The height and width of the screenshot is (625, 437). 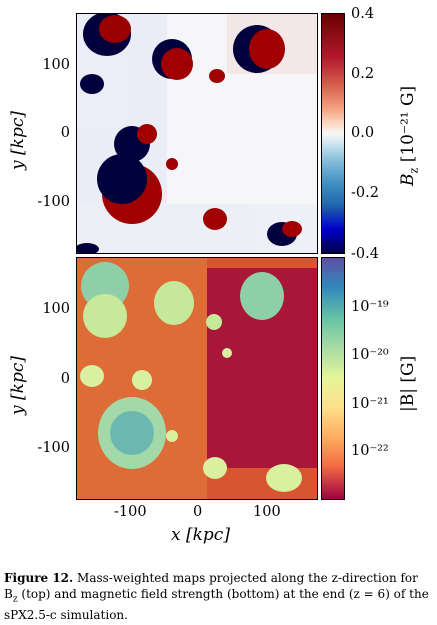 What do you see at coordinates (363, 74) in the screenshot?
I see `bz-colorbar-tick: 0.2` at bounding box center [363, 74].